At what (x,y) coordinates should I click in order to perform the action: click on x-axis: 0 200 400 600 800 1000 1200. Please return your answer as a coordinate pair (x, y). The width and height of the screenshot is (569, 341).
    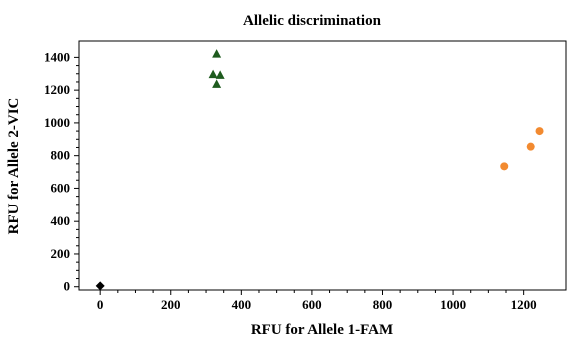
    Looking at the image, I should click on (317, 301).